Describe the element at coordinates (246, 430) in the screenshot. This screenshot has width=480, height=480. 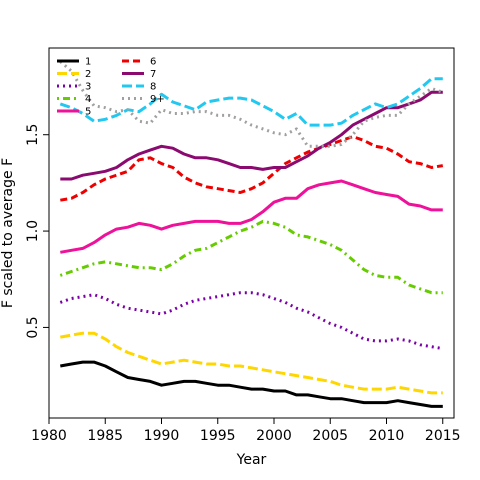
I see `x-axis: 1980 1985 1990 1995 2000 2005 2010 2015` at that location.